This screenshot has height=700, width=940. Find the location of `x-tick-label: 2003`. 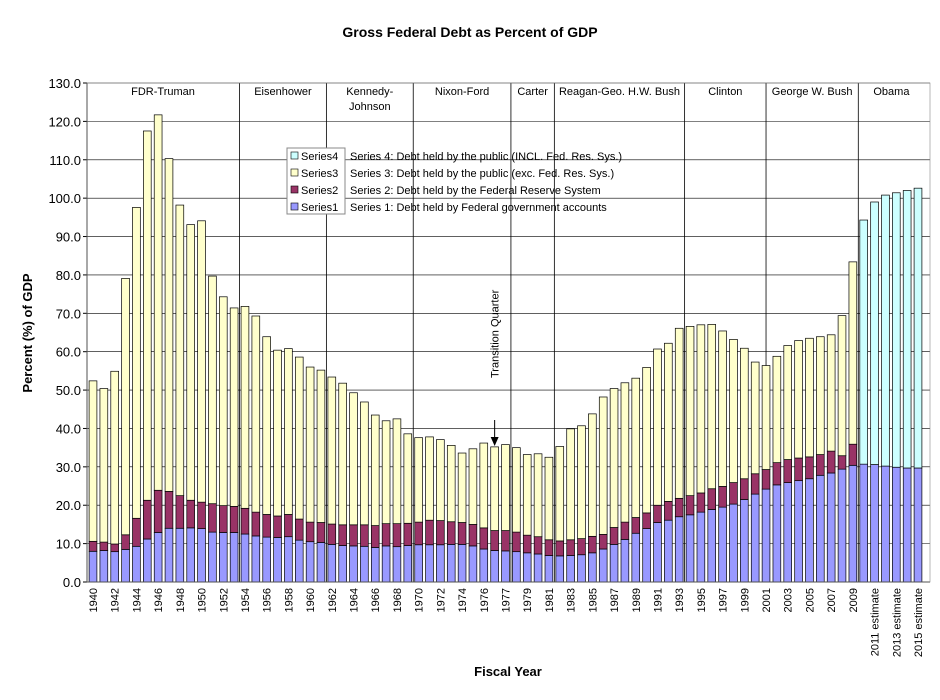

x-tick-label: 2003 is located at coordinates (789, 600).